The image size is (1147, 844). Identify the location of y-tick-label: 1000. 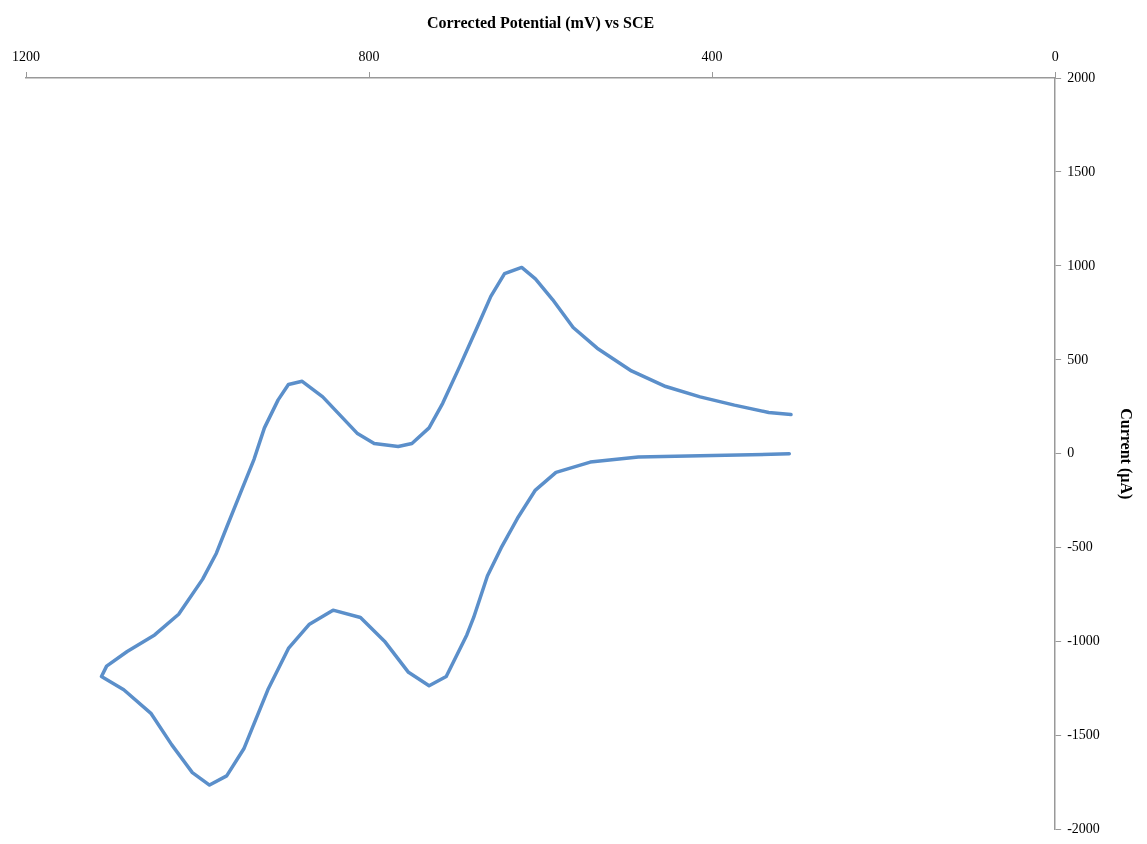
(1081, 265).